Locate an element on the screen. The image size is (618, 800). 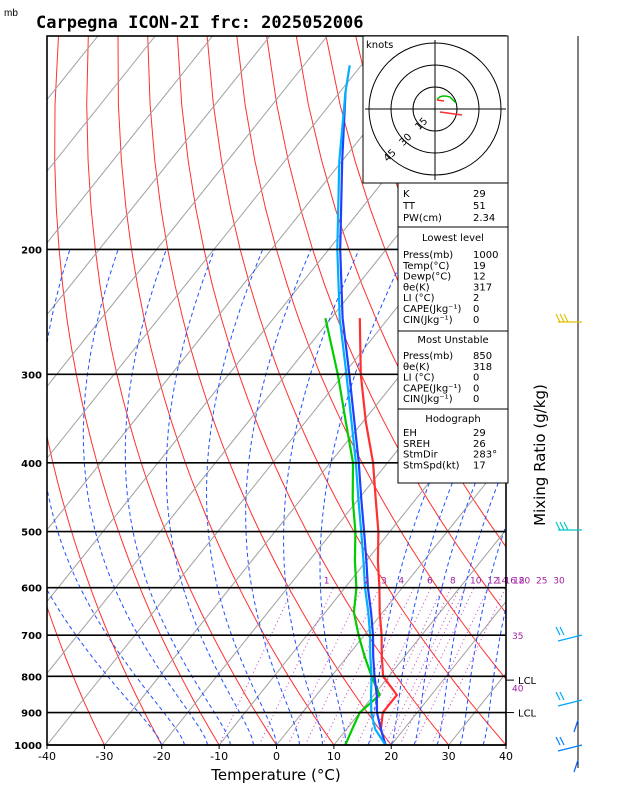
lowest-level-row-value: 0 is located at coordinates (476, 320).